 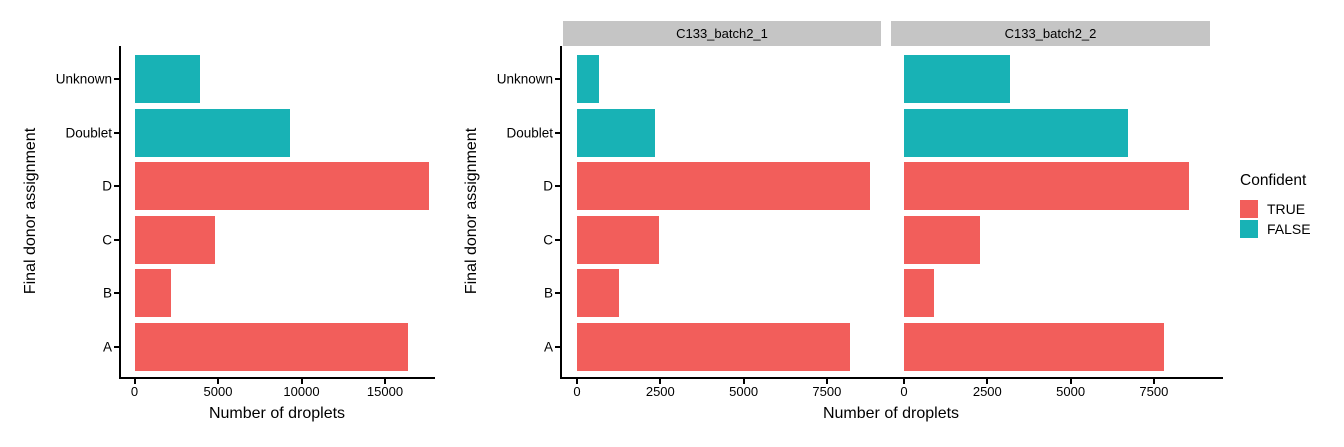 What do you see at coordinates (1050, 33) in the screenshot?
I see `facet-strip-facet-2: C133_batch2_2` at bounding box center [1050, 33].